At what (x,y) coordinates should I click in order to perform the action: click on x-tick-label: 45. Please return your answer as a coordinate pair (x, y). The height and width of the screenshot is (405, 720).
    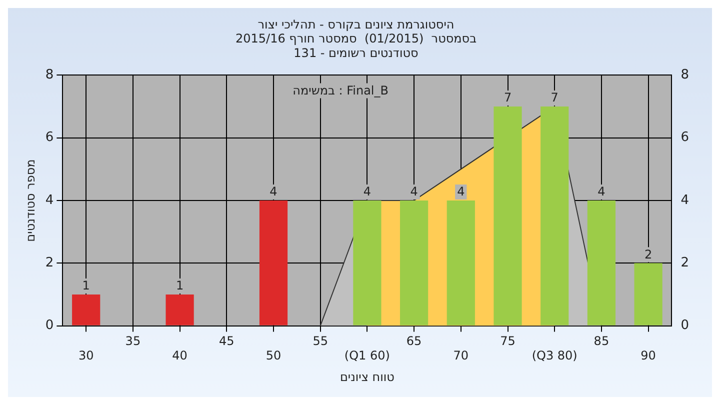
    Looking at the image, I should click on (226, 341).